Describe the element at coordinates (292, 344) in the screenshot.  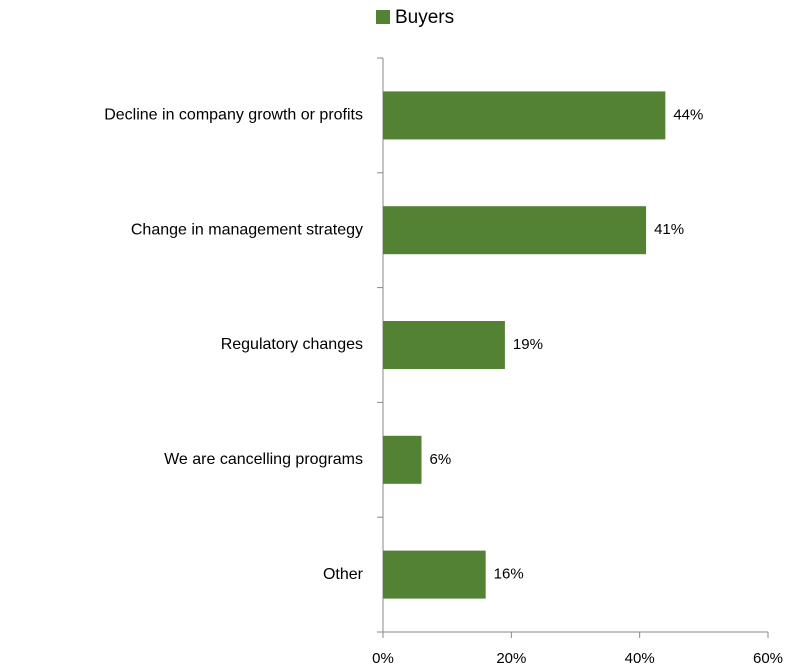
I see `y-tick-label: Regulatory changes` at that location.